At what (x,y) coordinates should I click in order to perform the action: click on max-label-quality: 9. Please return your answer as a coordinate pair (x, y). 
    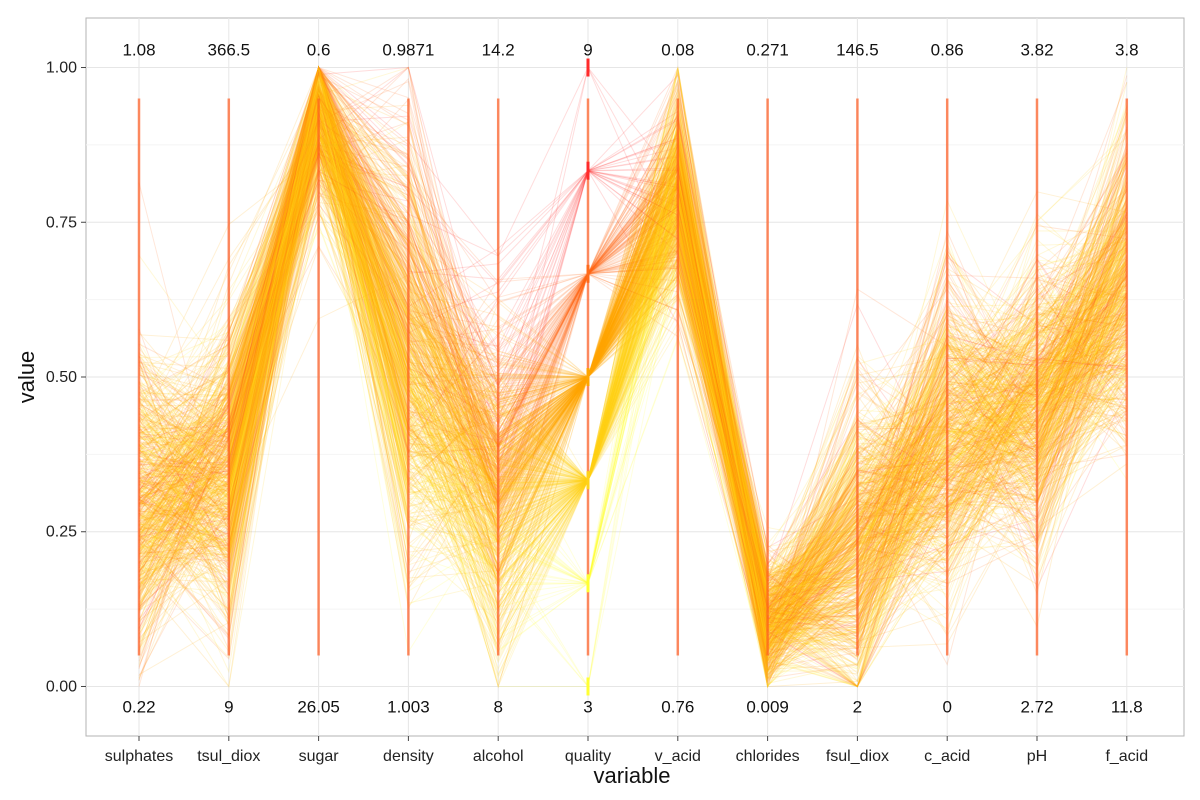
    Looking at the image, I should click on (587, 50).